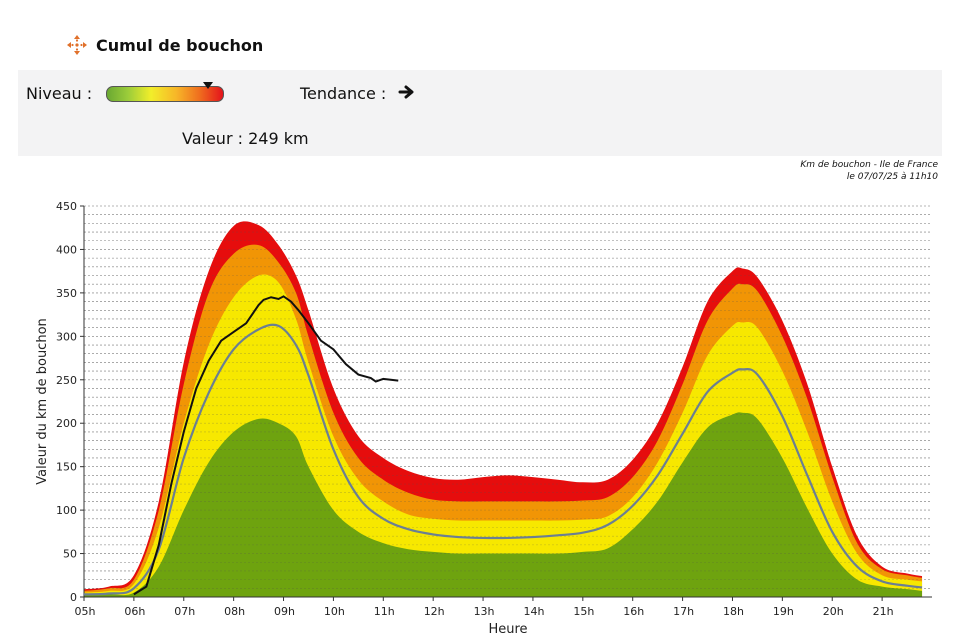 The width and height of the screenshot is (960, 640). I want to click on niveau-gauge-marker, so click(208, 85).